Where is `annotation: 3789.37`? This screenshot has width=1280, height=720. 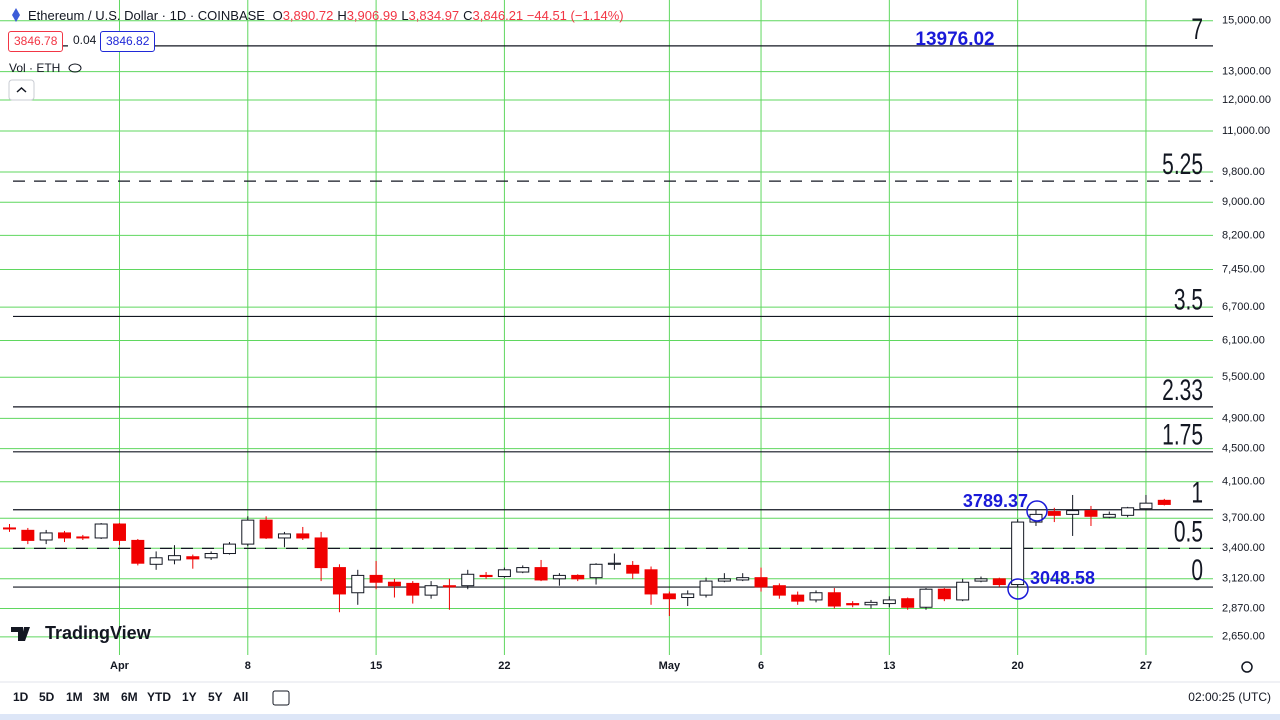
annotation: 3789.37 is located at coordinates (995, 501).